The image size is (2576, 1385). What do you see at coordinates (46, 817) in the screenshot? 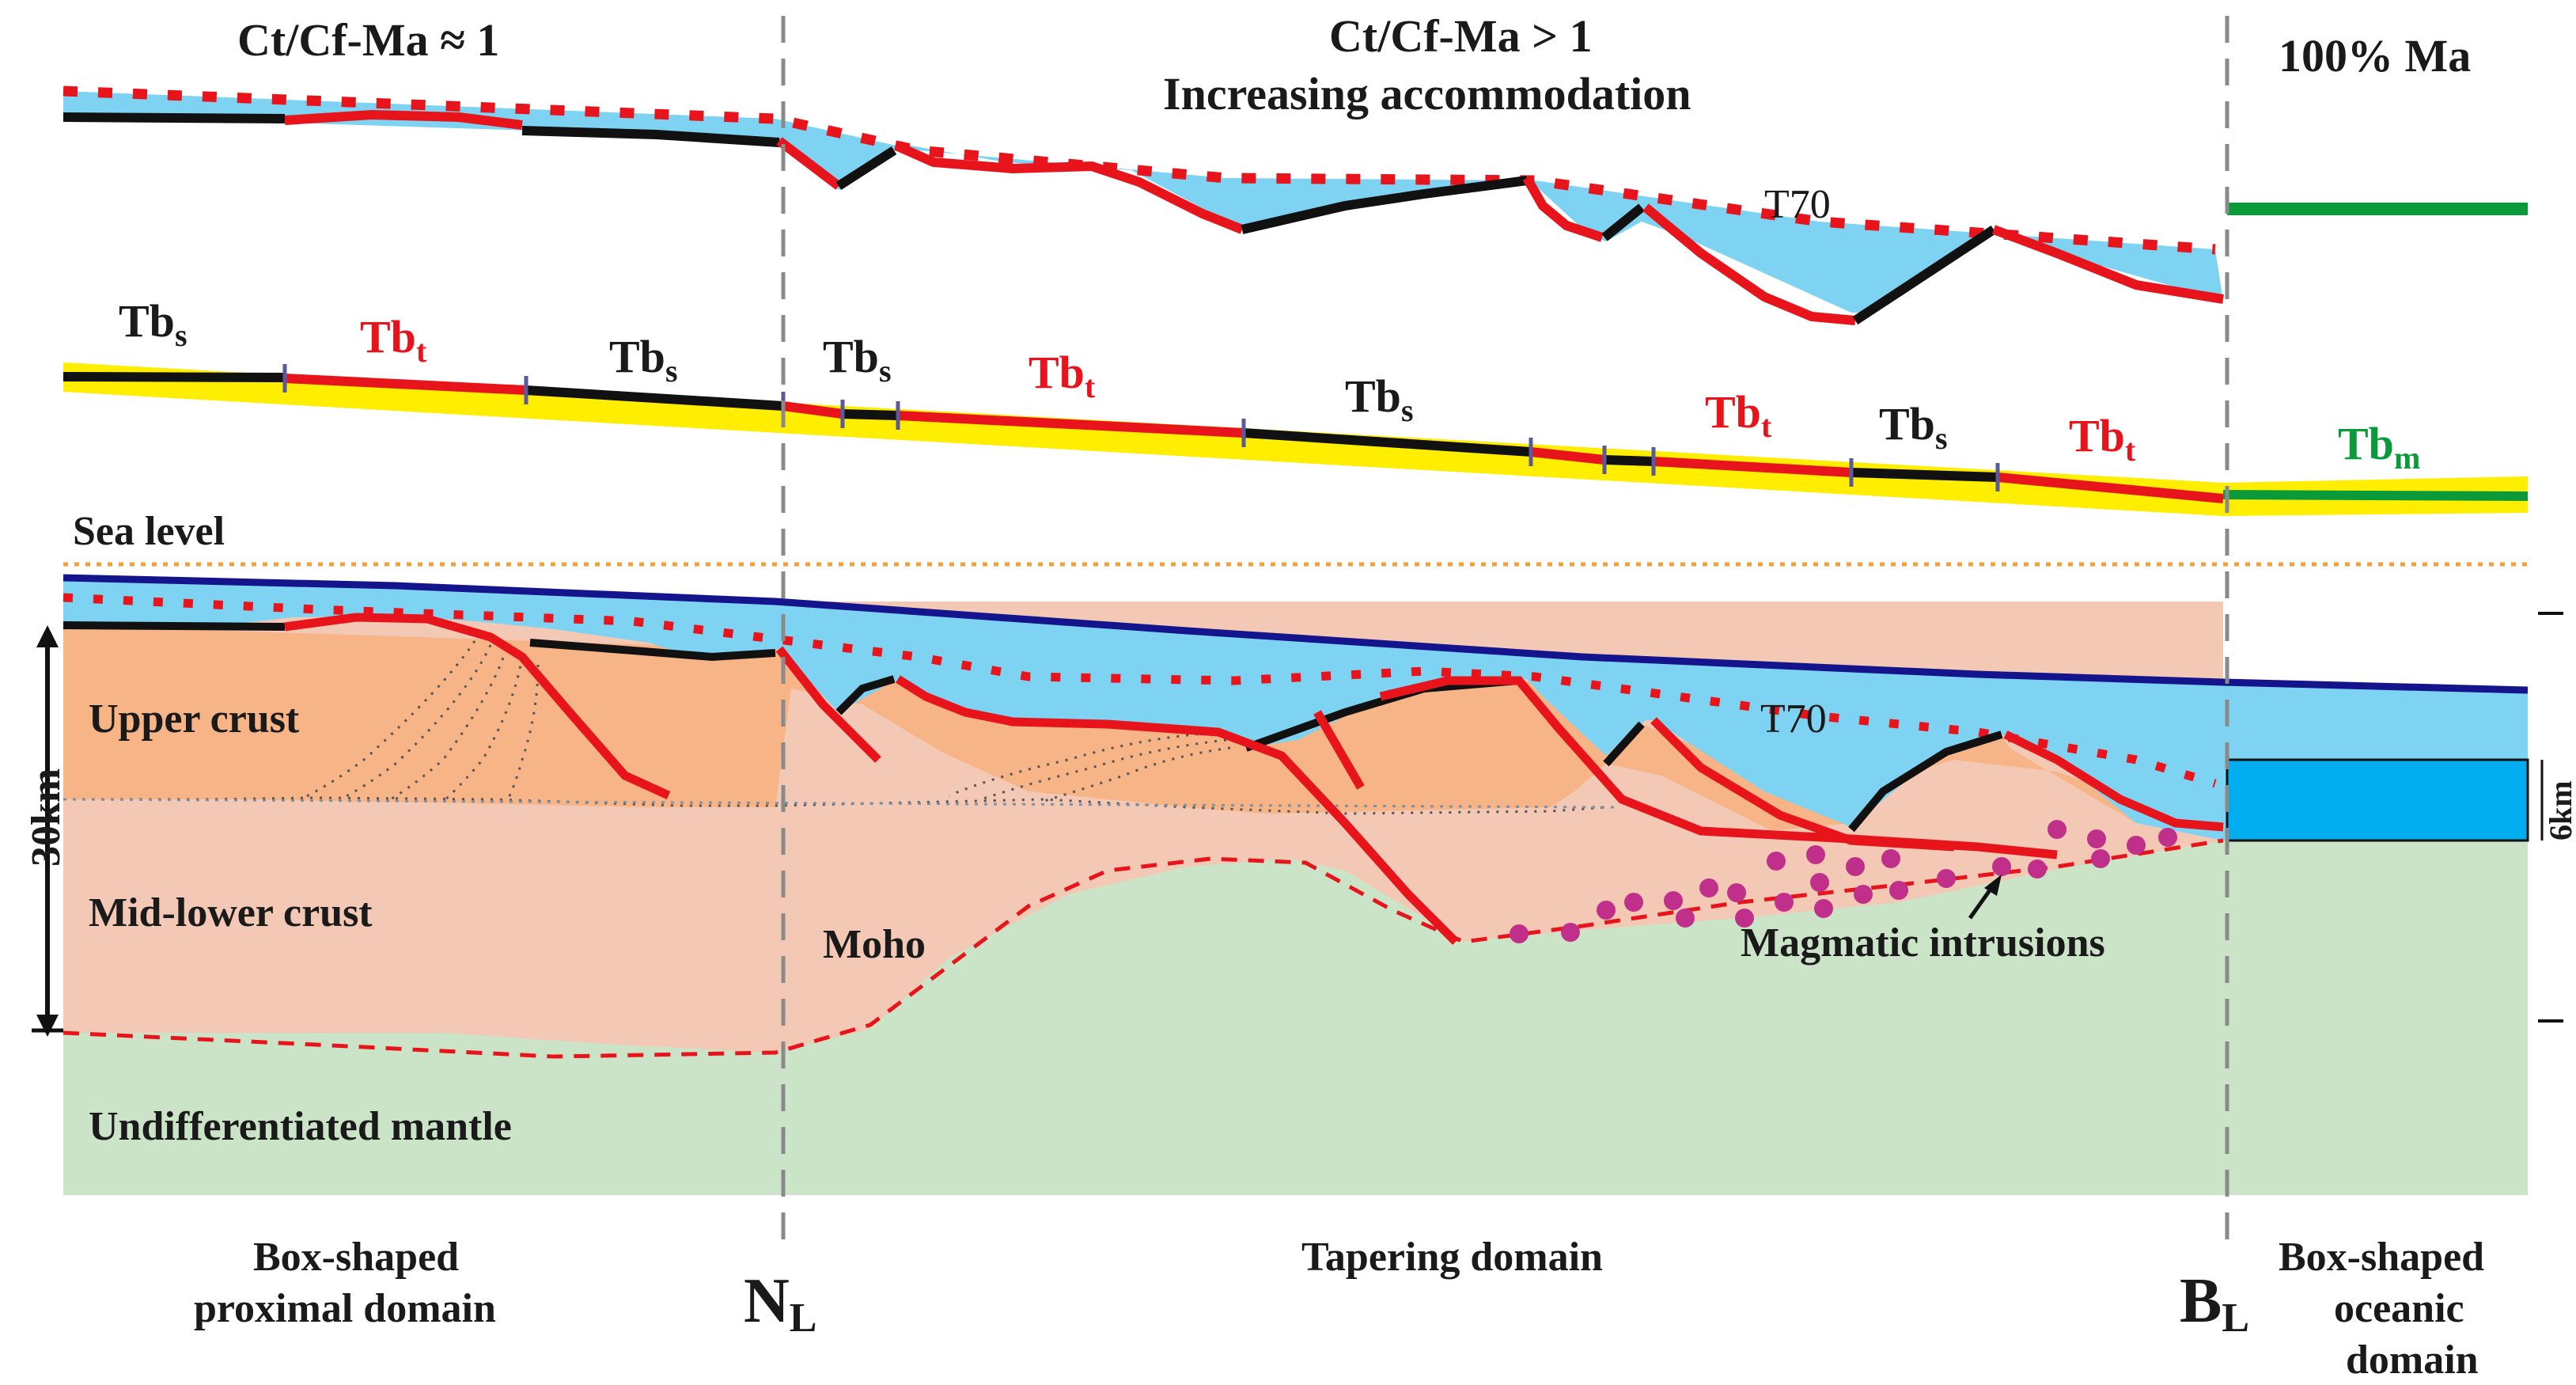
I see `depth-30km-label: 30km` at bounding box center [46, 817].